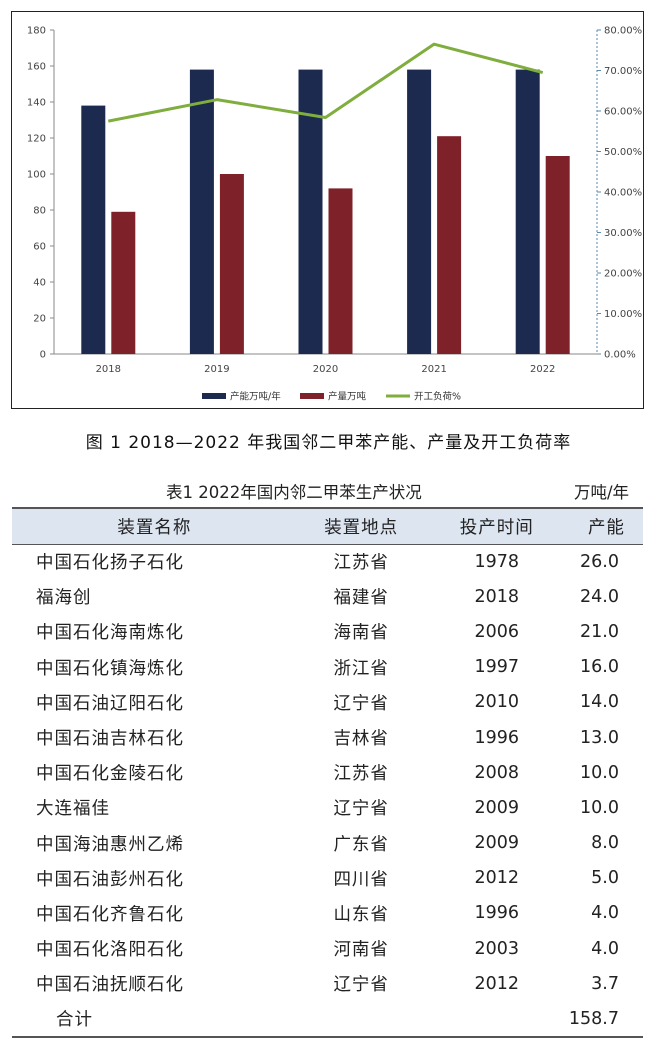 This screenshot has width=657, height=1053. Describe the element at coordinates (216, 369) in the screenshot. I see `x-tick-label: 2019` at that location.